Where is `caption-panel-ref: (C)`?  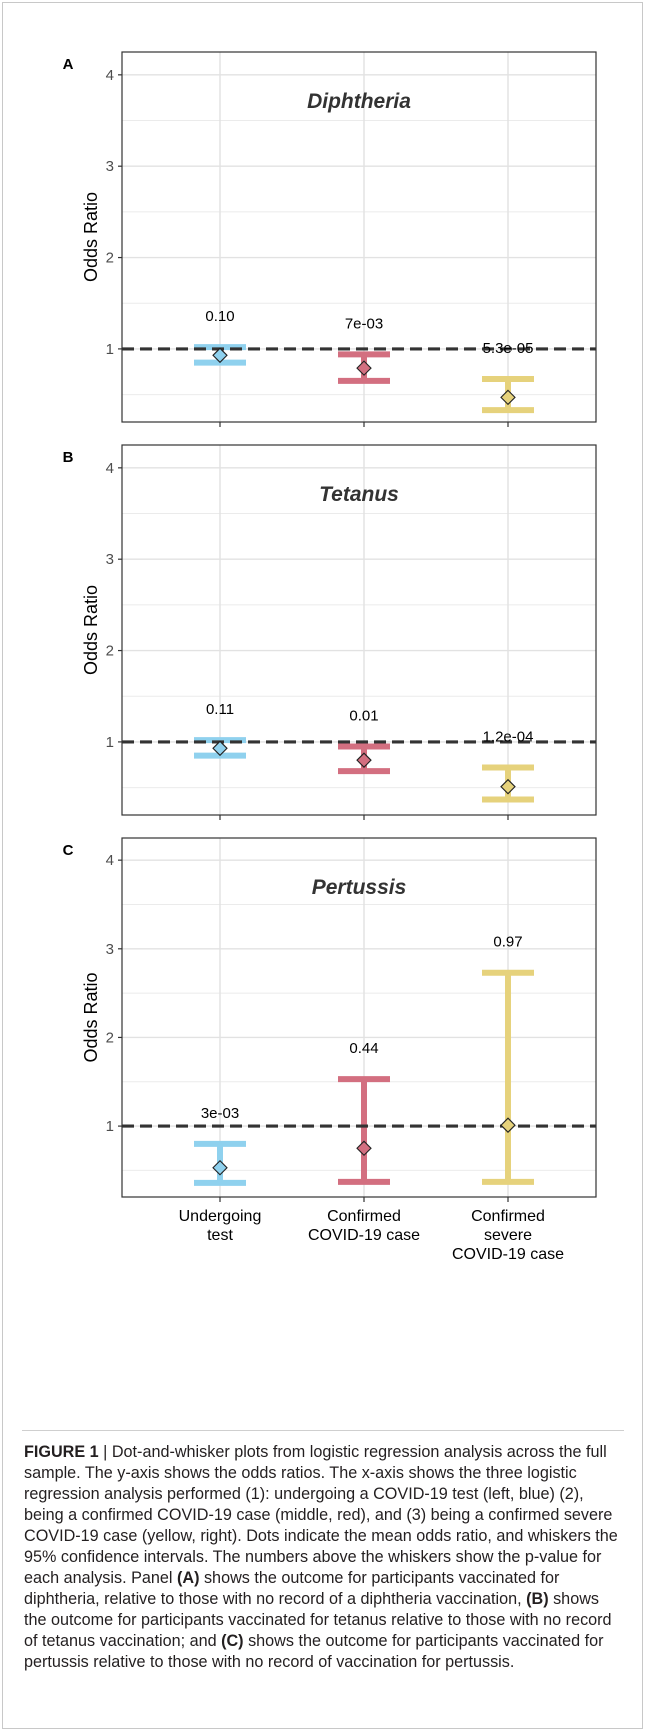
caption-panel-ref: (C) is located at coordinates (232, 1641).